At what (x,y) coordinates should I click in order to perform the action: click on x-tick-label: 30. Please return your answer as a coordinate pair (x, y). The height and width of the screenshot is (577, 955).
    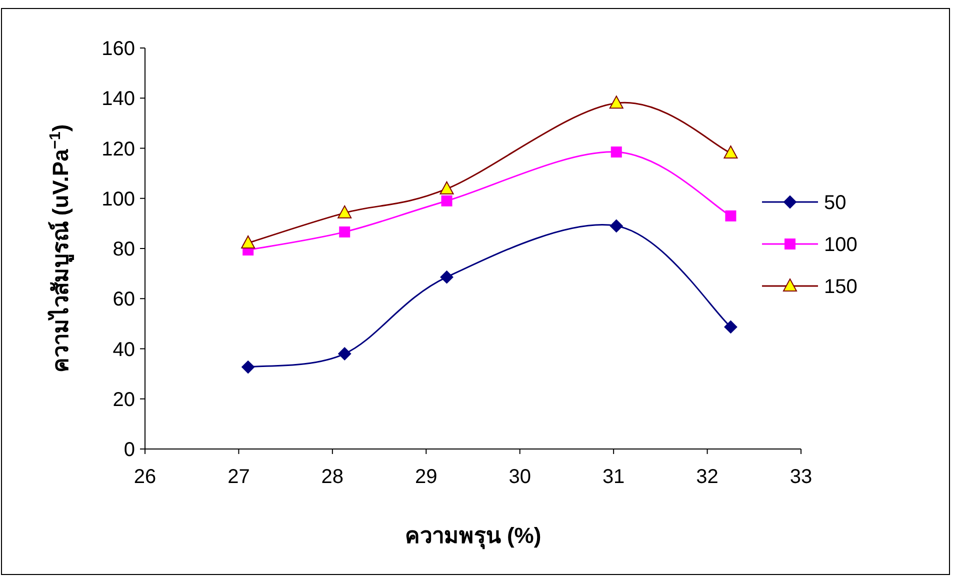
    Looking at the image, I should click on (519, 477).